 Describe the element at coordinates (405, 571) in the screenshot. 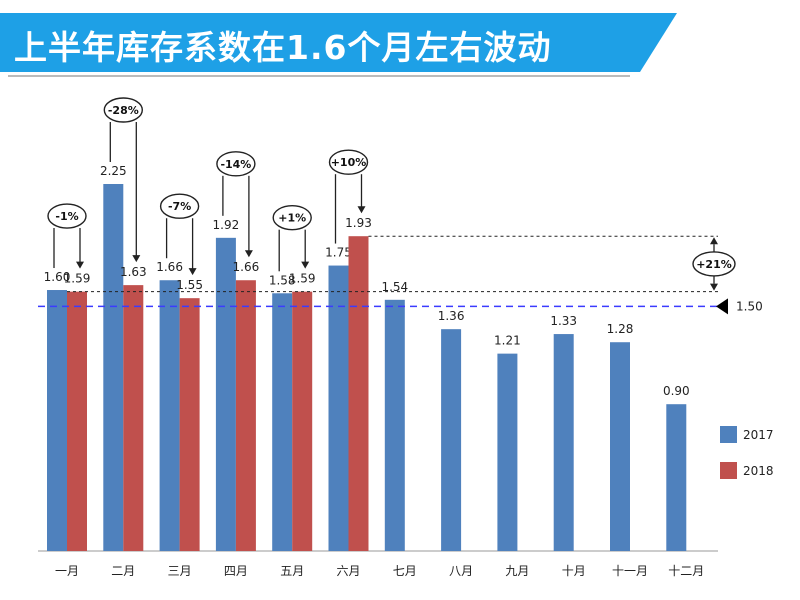

I see `x-tick-label-7: 七月` at that location.